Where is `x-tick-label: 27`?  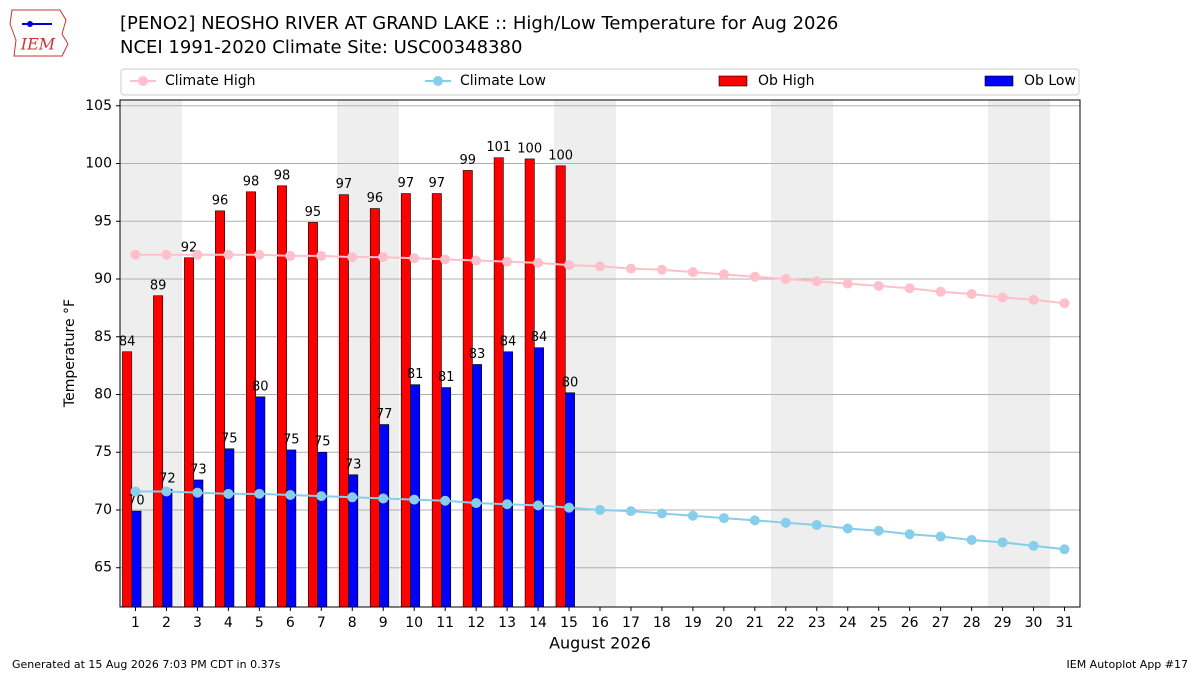
x-tick-label: 27 is located at coordinates (941, 623).